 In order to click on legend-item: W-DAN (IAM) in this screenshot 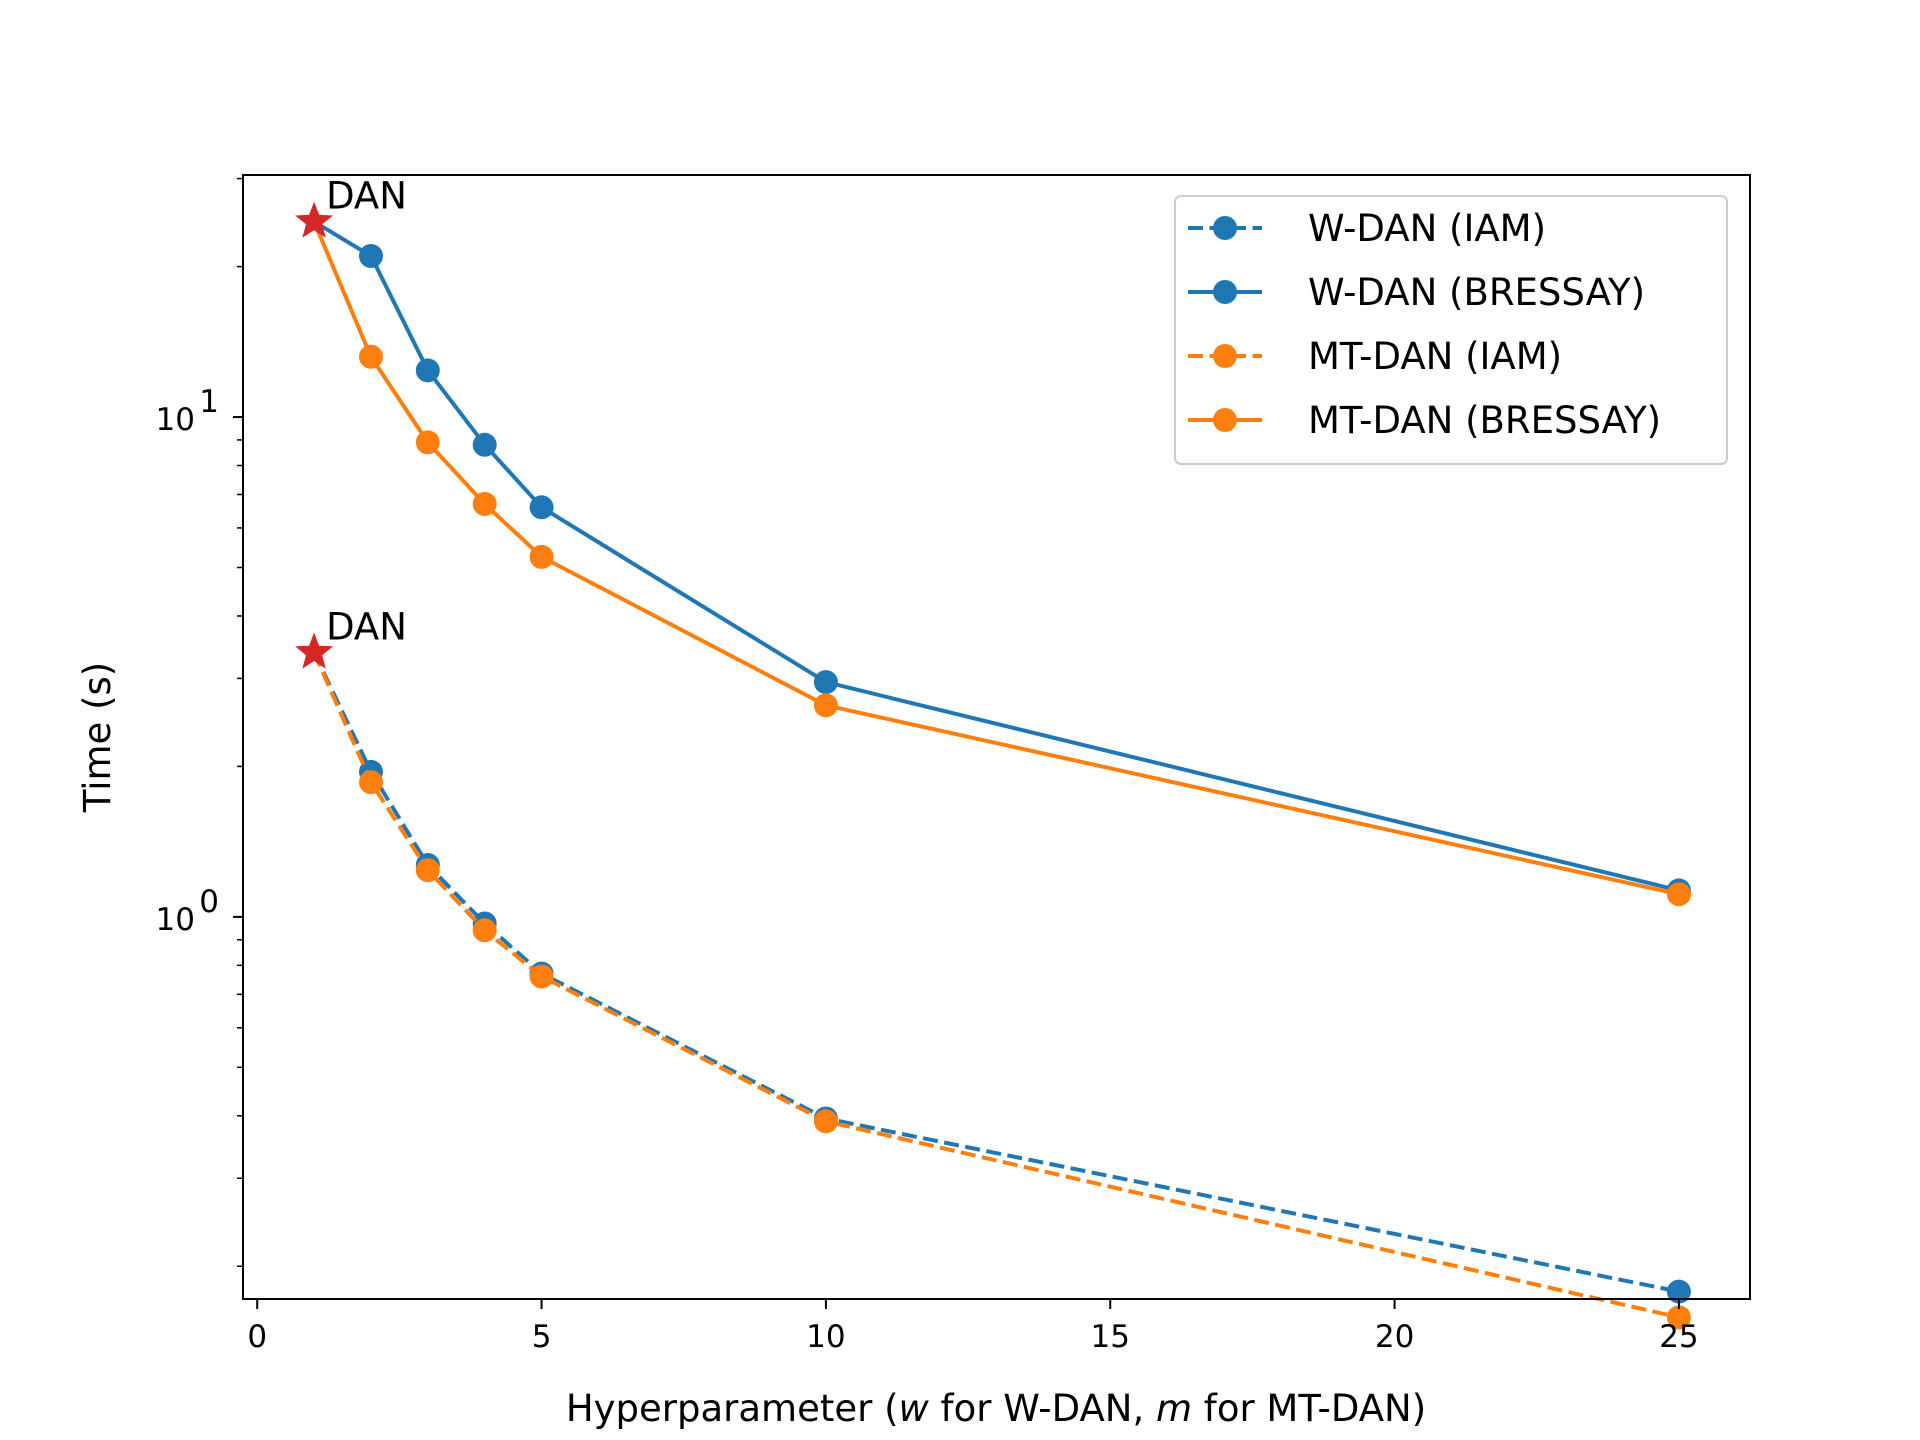, I will do `click(1367, 228)`.